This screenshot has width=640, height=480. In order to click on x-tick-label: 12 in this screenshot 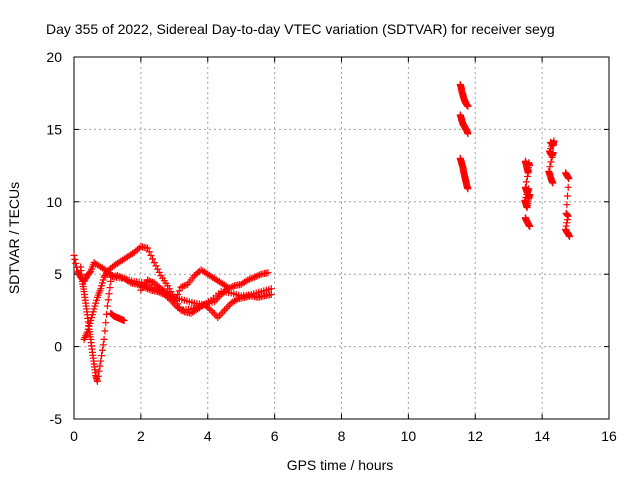, I will do `click(475, 436)`.